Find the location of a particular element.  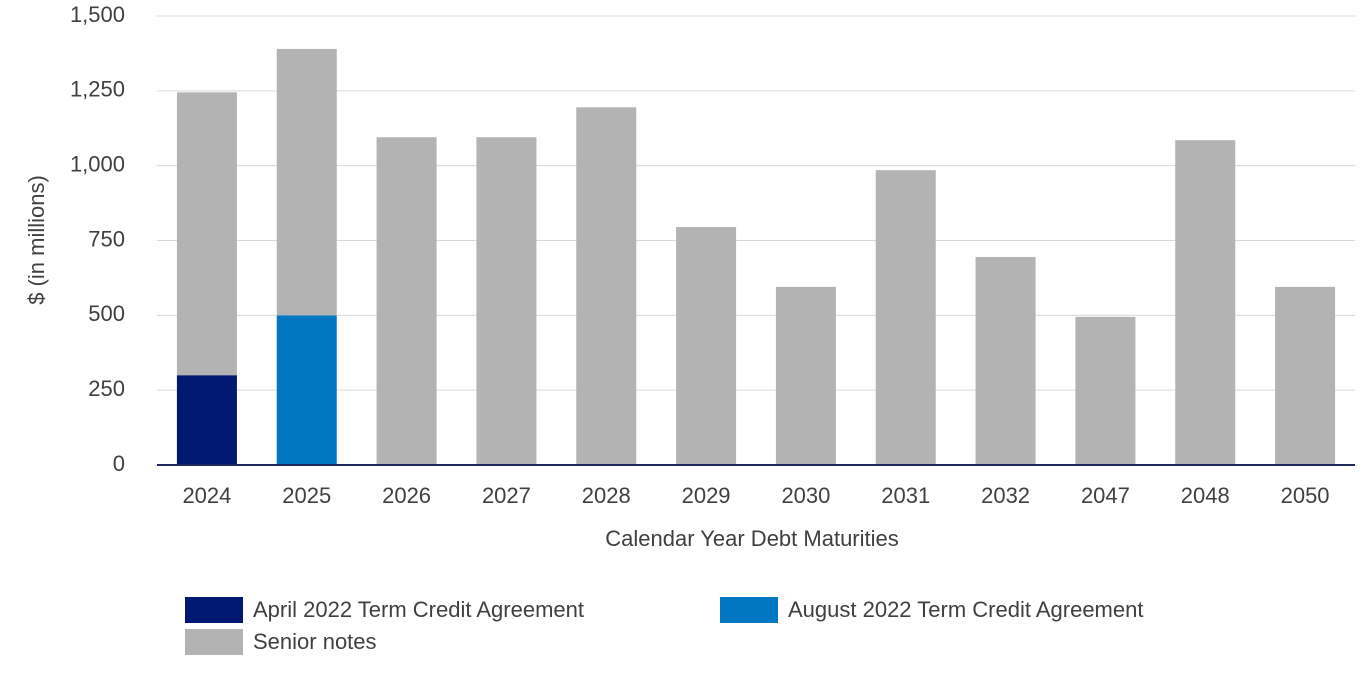

x-tick-label: 2048 is located at coordinates (1205, 495).